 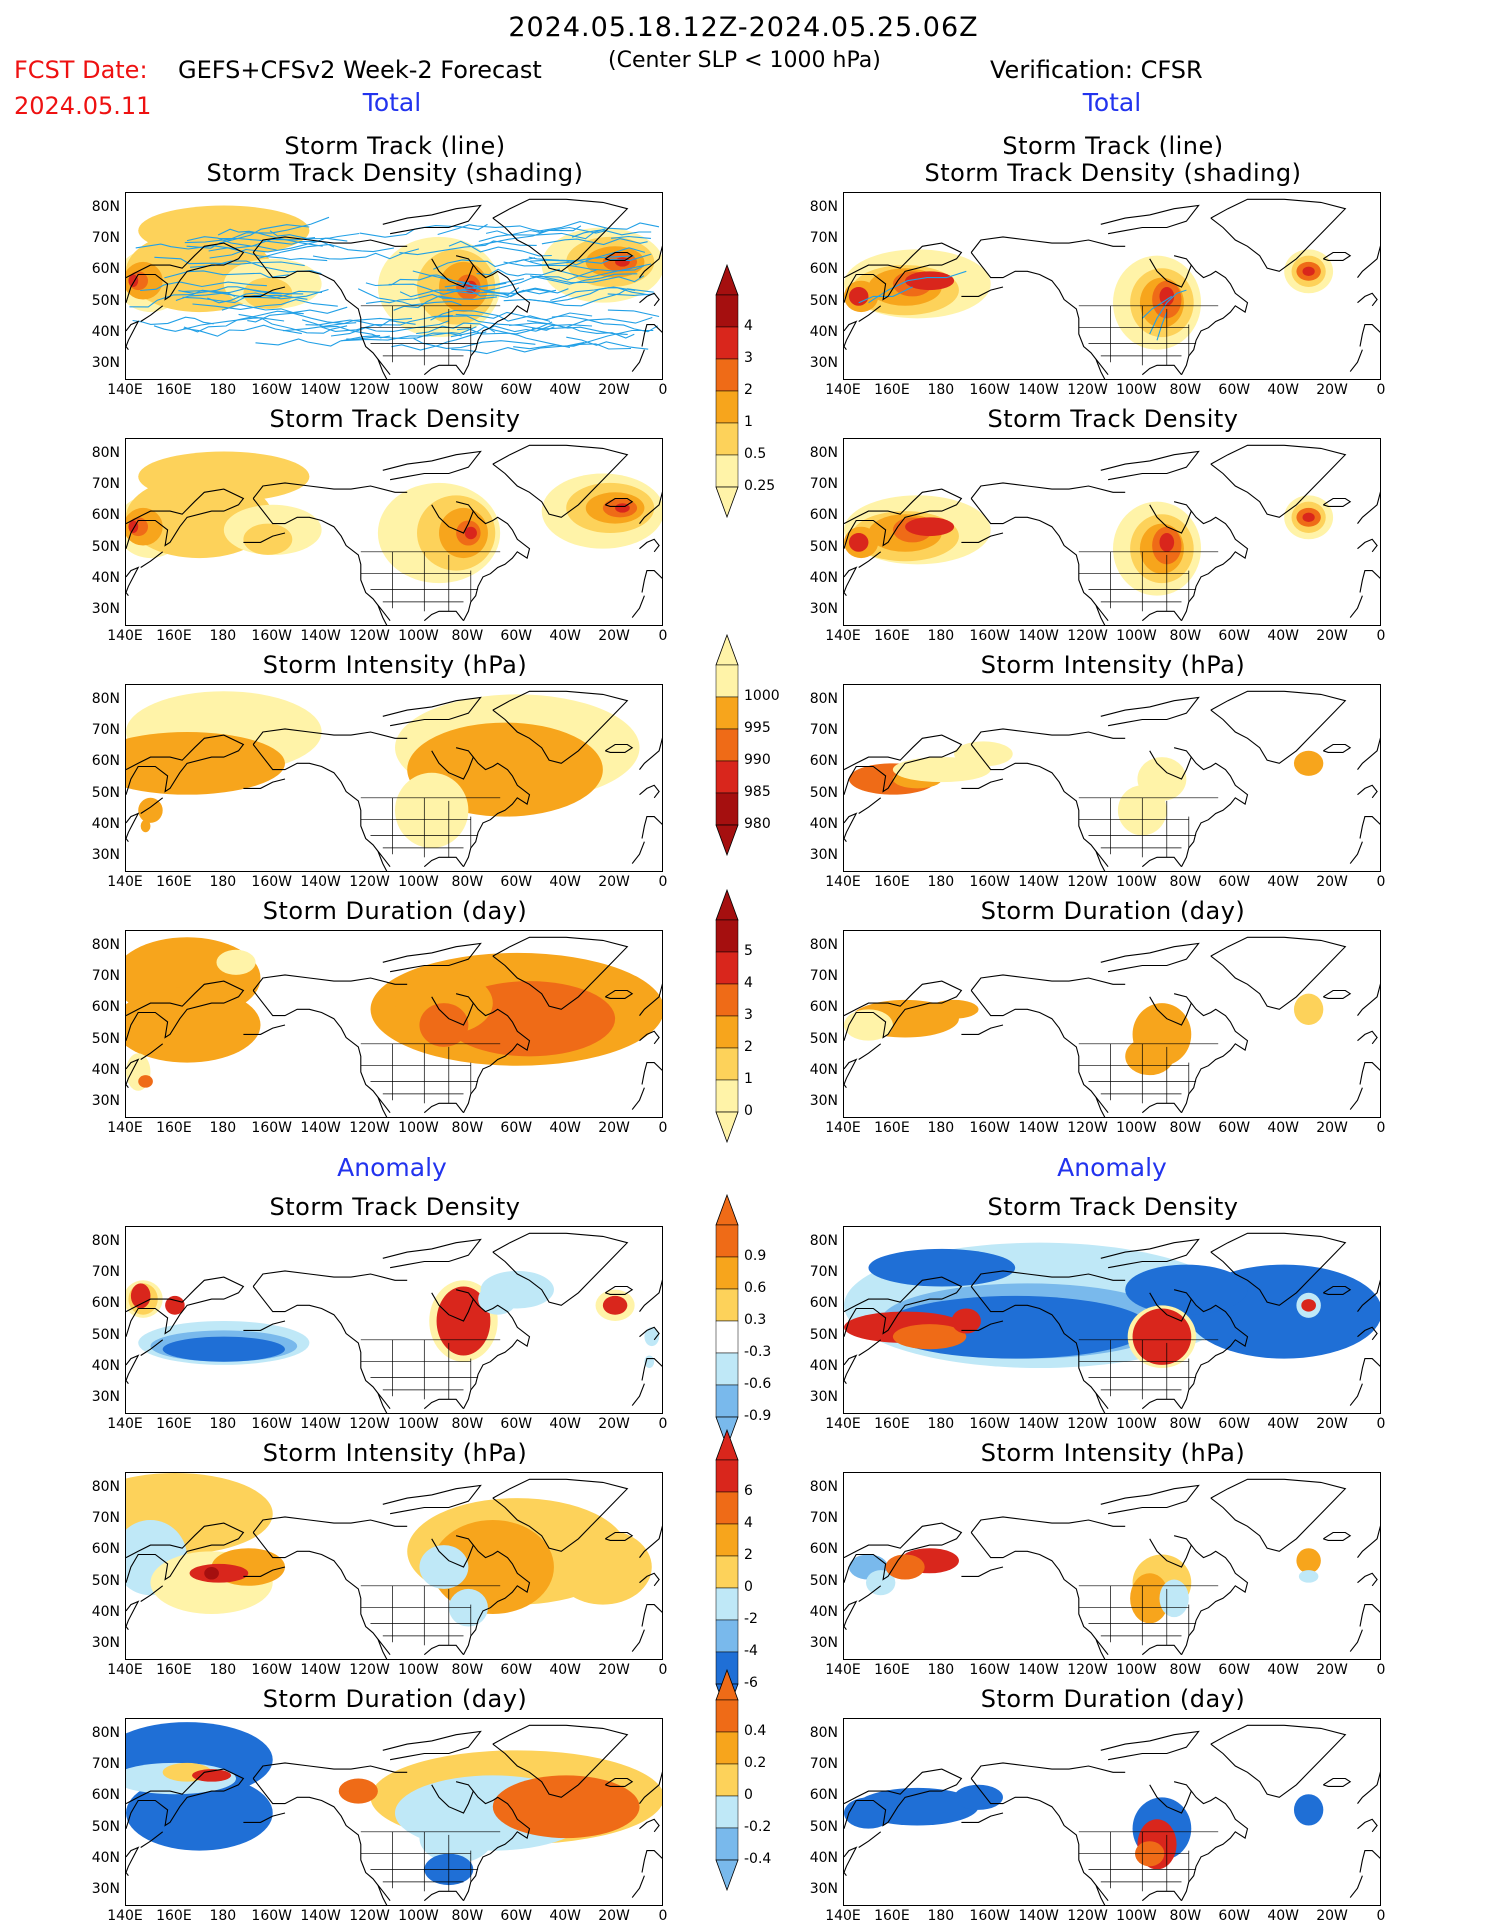 What do you see at coordinates (755, 1320) in the screenshot?
I see `colorbar-label: 0.3` at bounding box center [755, 1320].